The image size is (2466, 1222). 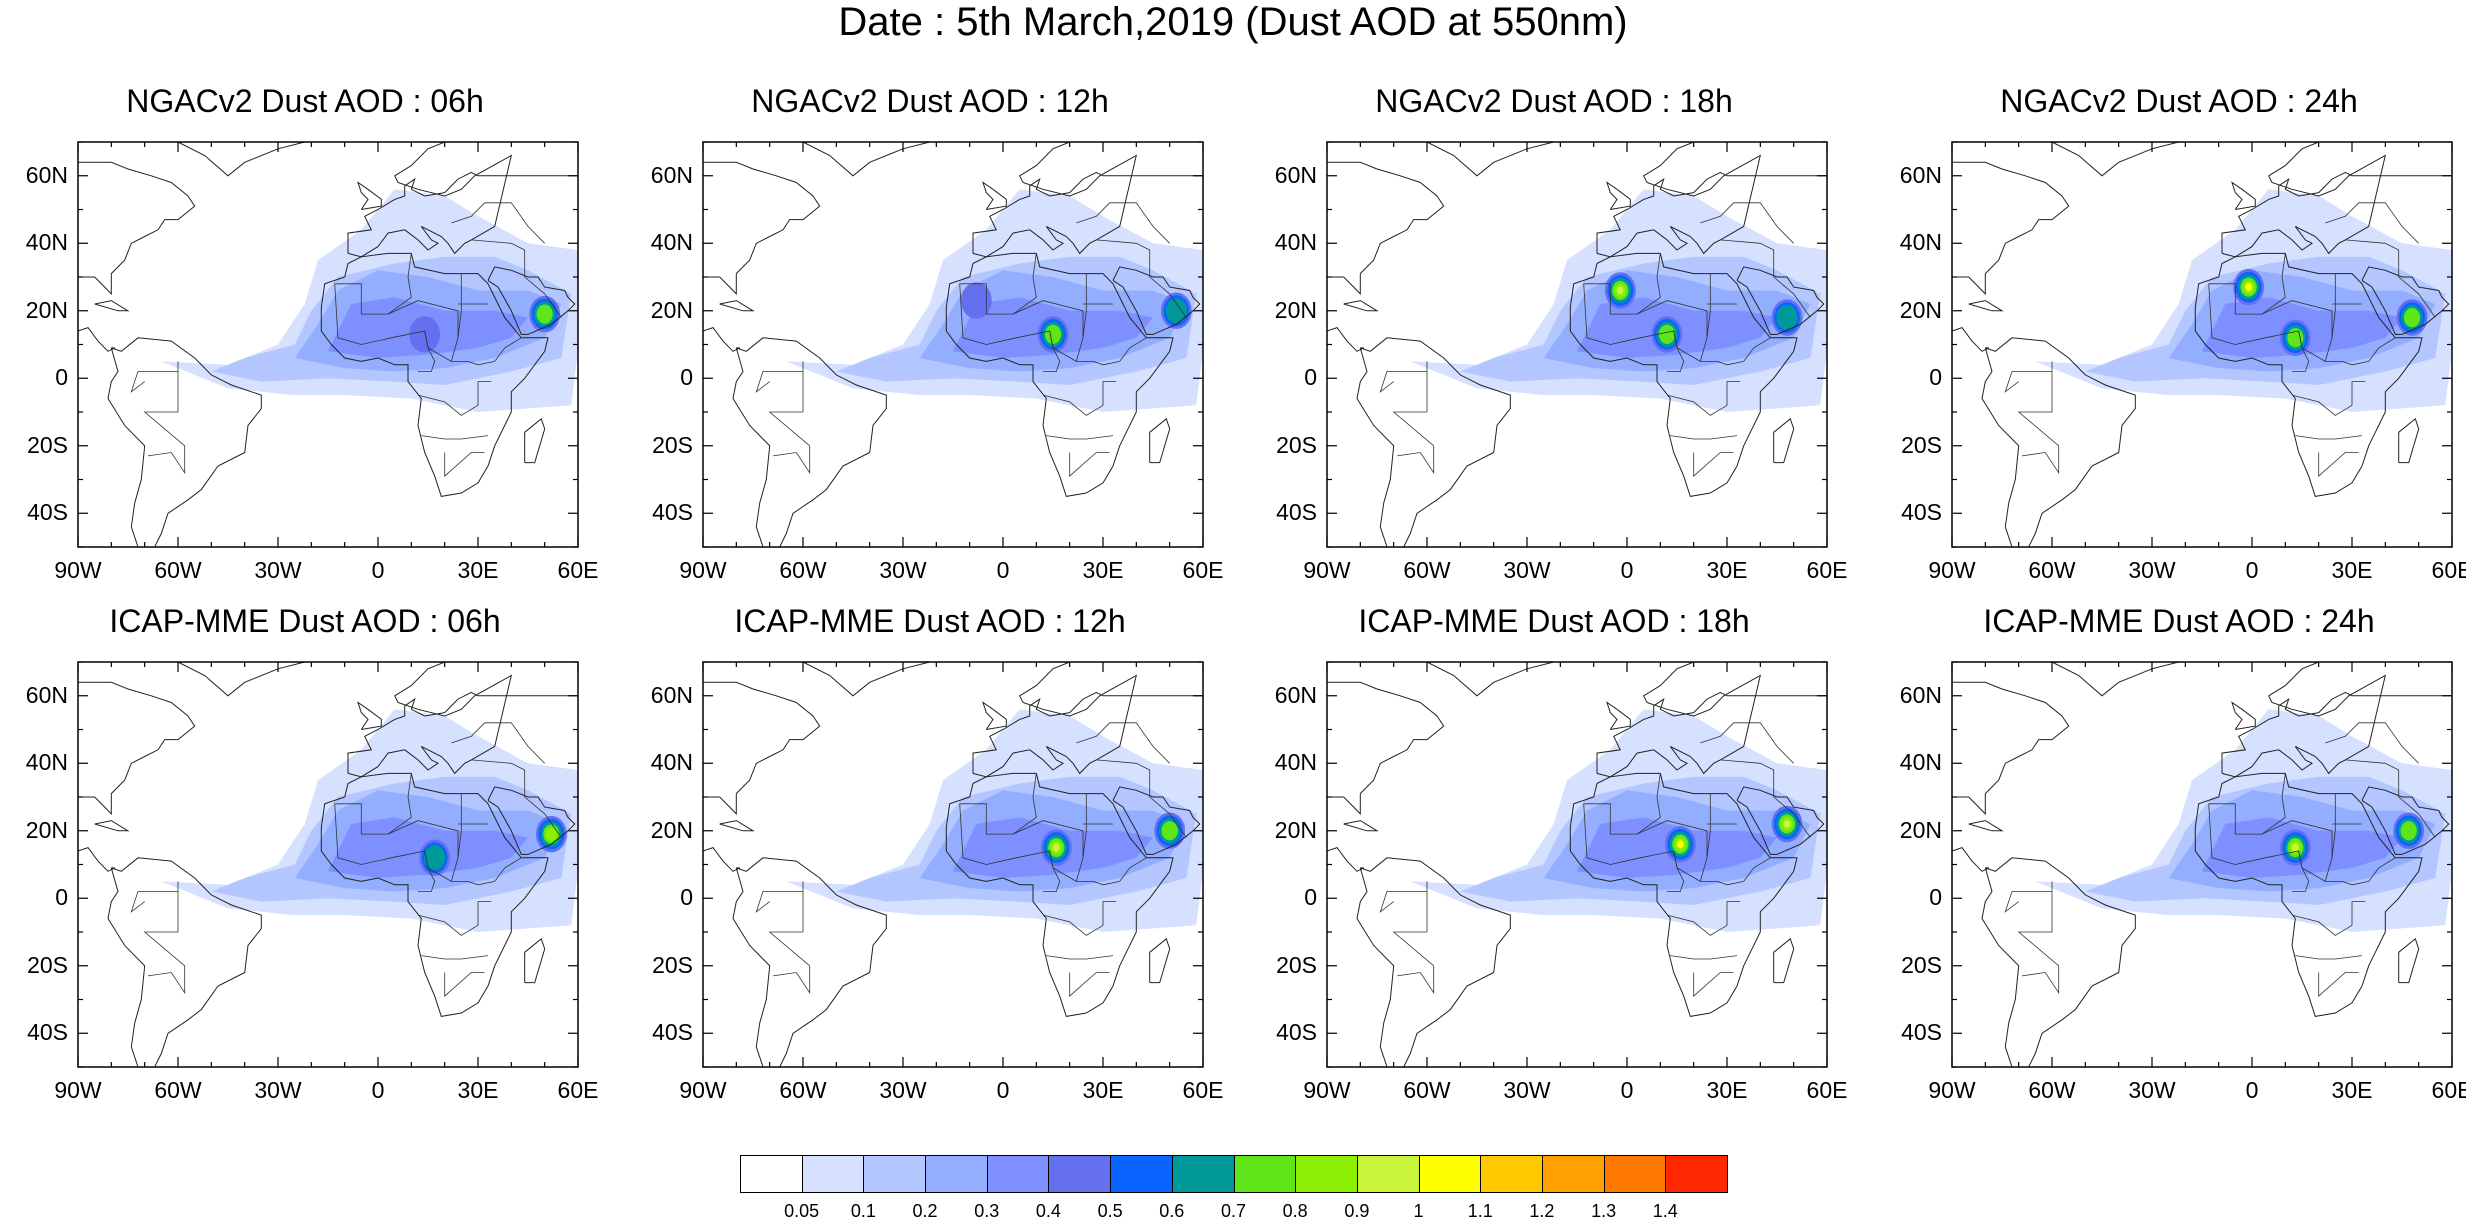 What do you see at coordinates (1542, 1211) in the screenshot?
I see `colorbar-label: 1.2` at bounding box center [1542, 1211].